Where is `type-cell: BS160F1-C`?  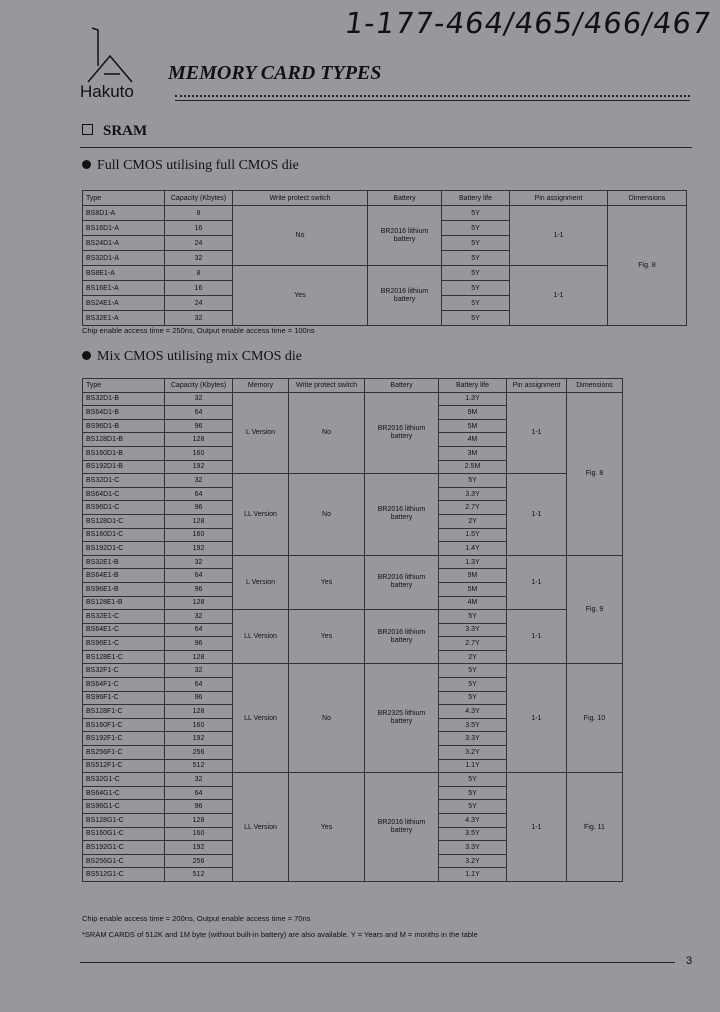
type-cell: BS160F1-C is located at coordinates (123, 725).